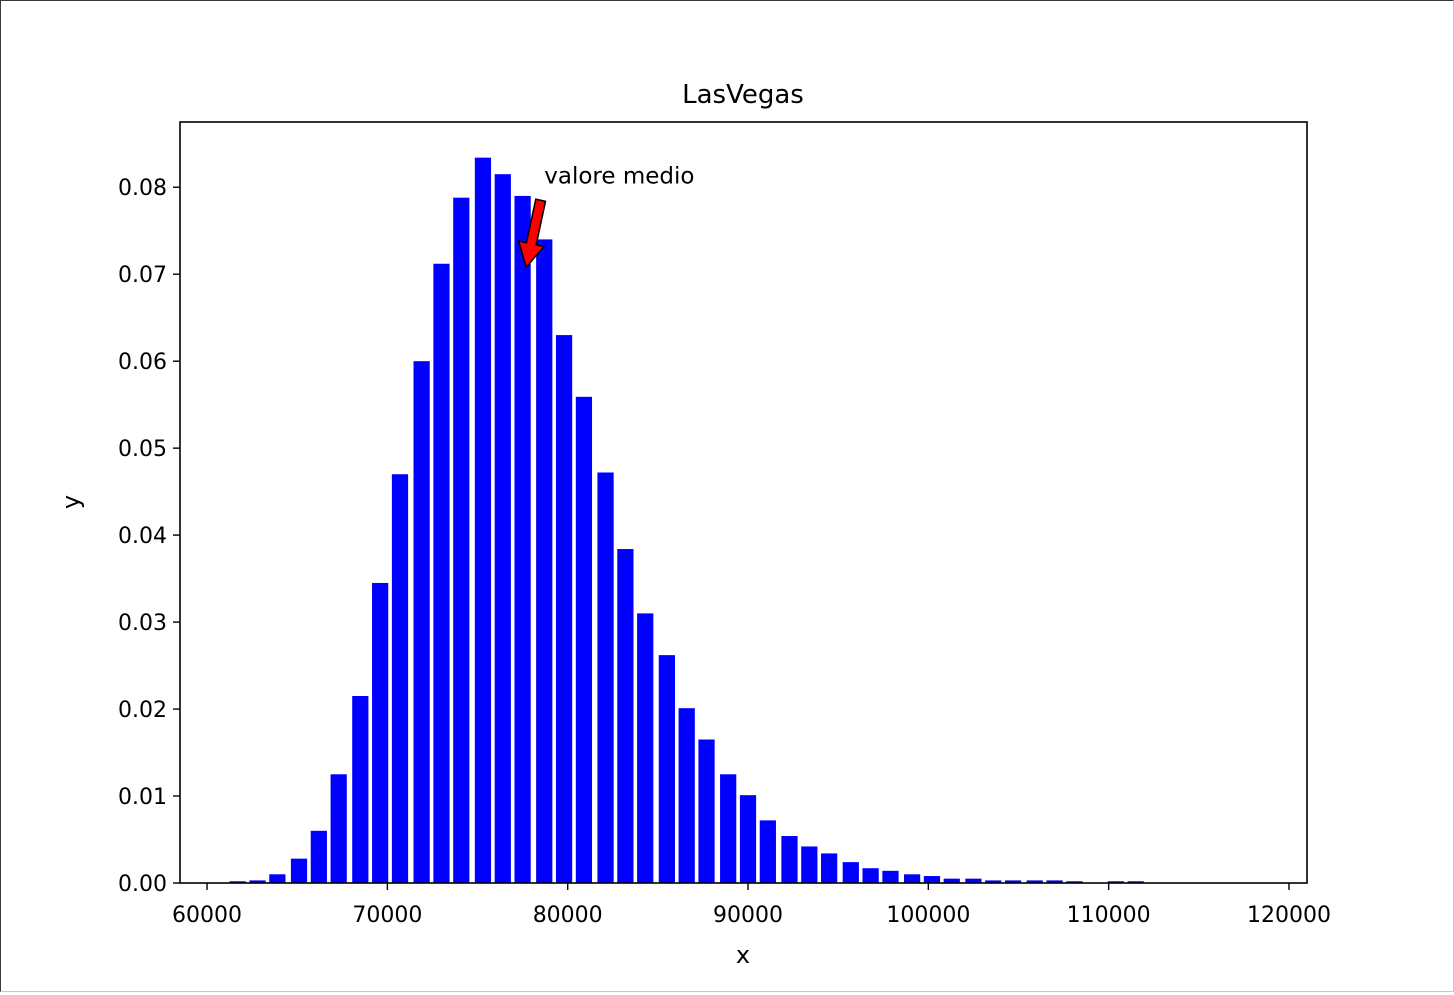 The image size is (1454, 995). Describe the element at coordinates (568, 915) in the screenshot. I see `x-tick-label: 80000` at that location.